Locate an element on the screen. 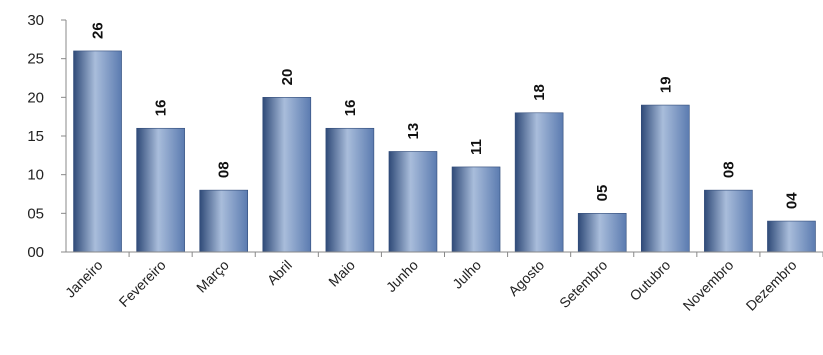  data-label: 11 is located at coordinates (476, 147).